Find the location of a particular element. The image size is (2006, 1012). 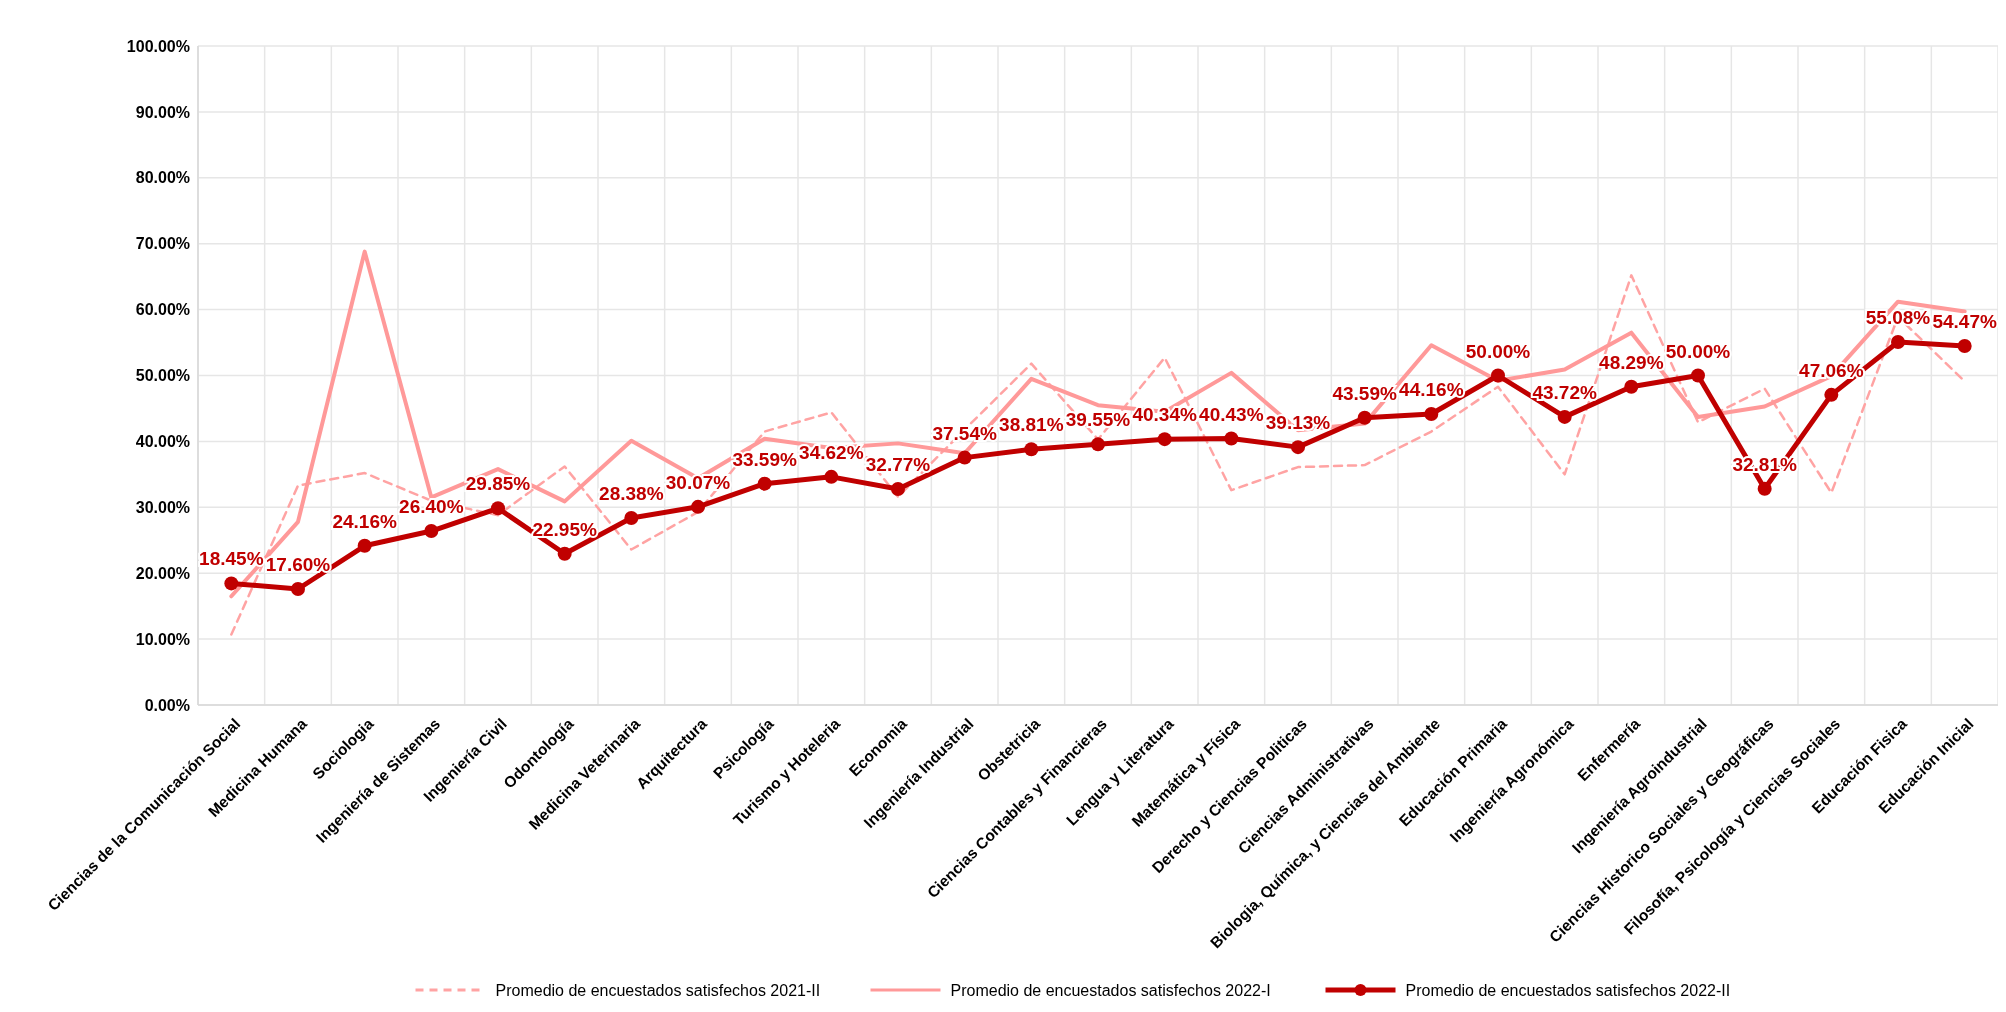

data-label: 32.77% is located at coordinates (898, 465).